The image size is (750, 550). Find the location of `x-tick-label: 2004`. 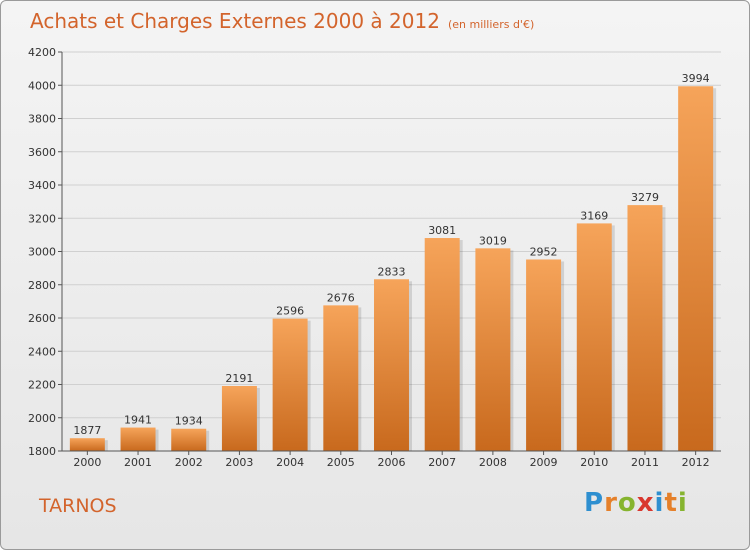

x-tick-label: 2004 is located at coordinates (290, 462).